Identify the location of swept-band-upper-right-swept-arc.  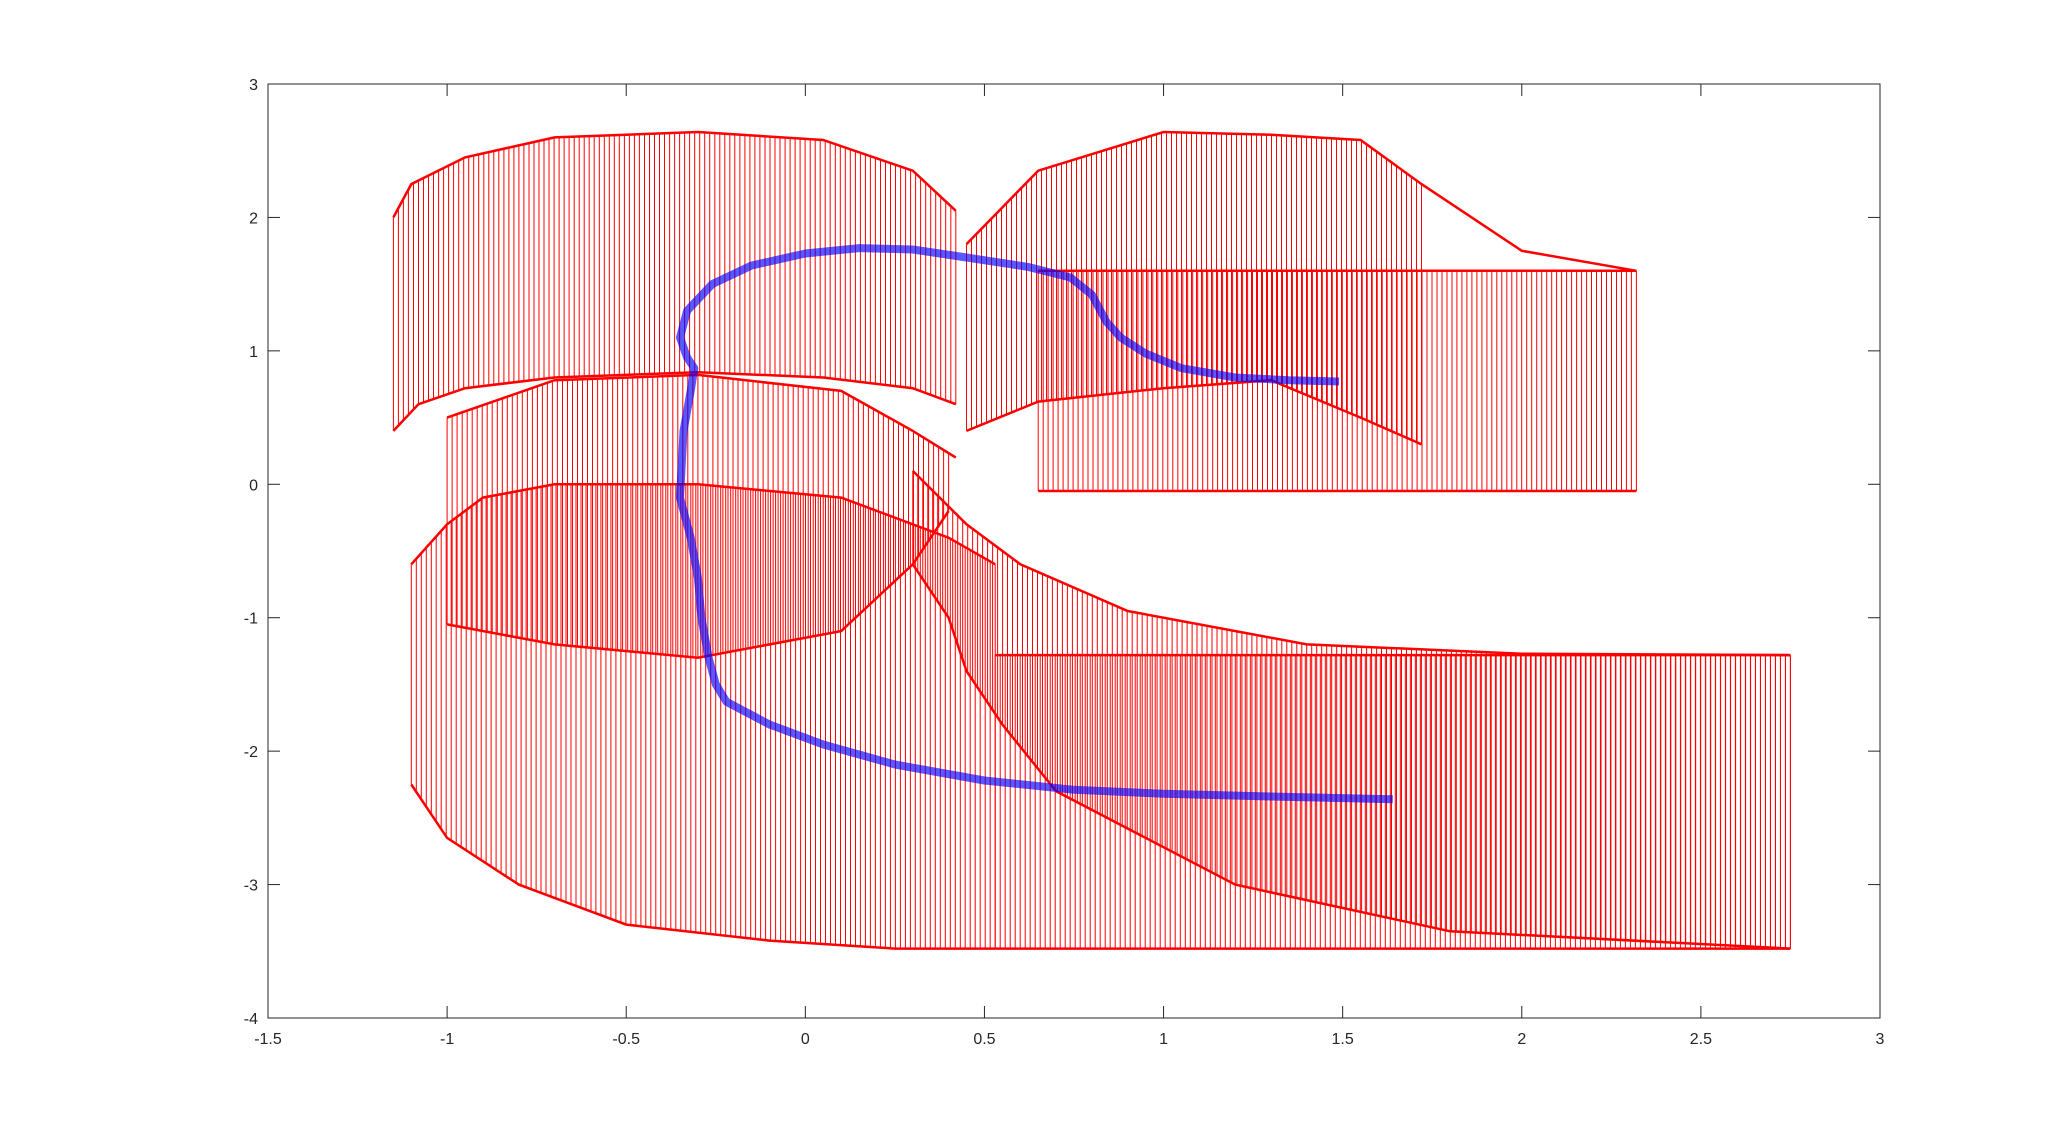
(1301, 288).